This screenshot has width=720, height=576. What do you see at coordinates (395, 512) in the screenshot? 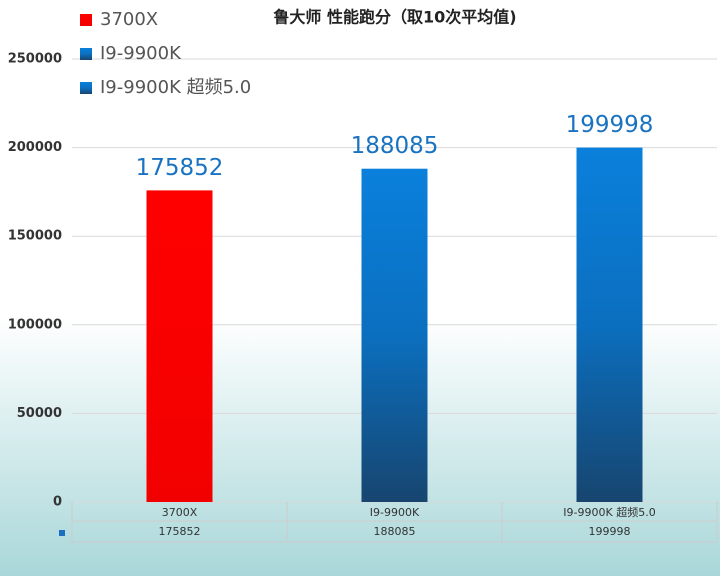
I see `x-tick-label: I9-9900K` at bounding box center [395, 512].